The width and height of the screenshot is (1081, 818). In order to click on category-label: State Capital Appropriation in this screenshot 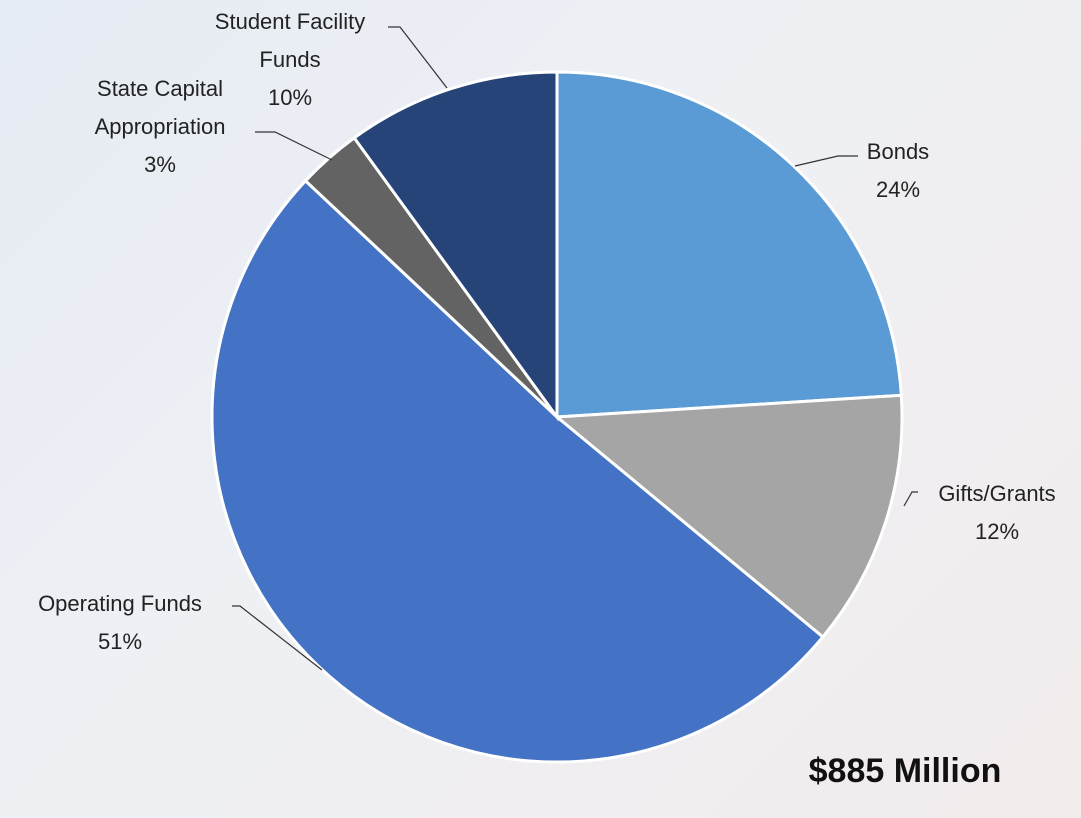, I will do `click(160, 107)`.